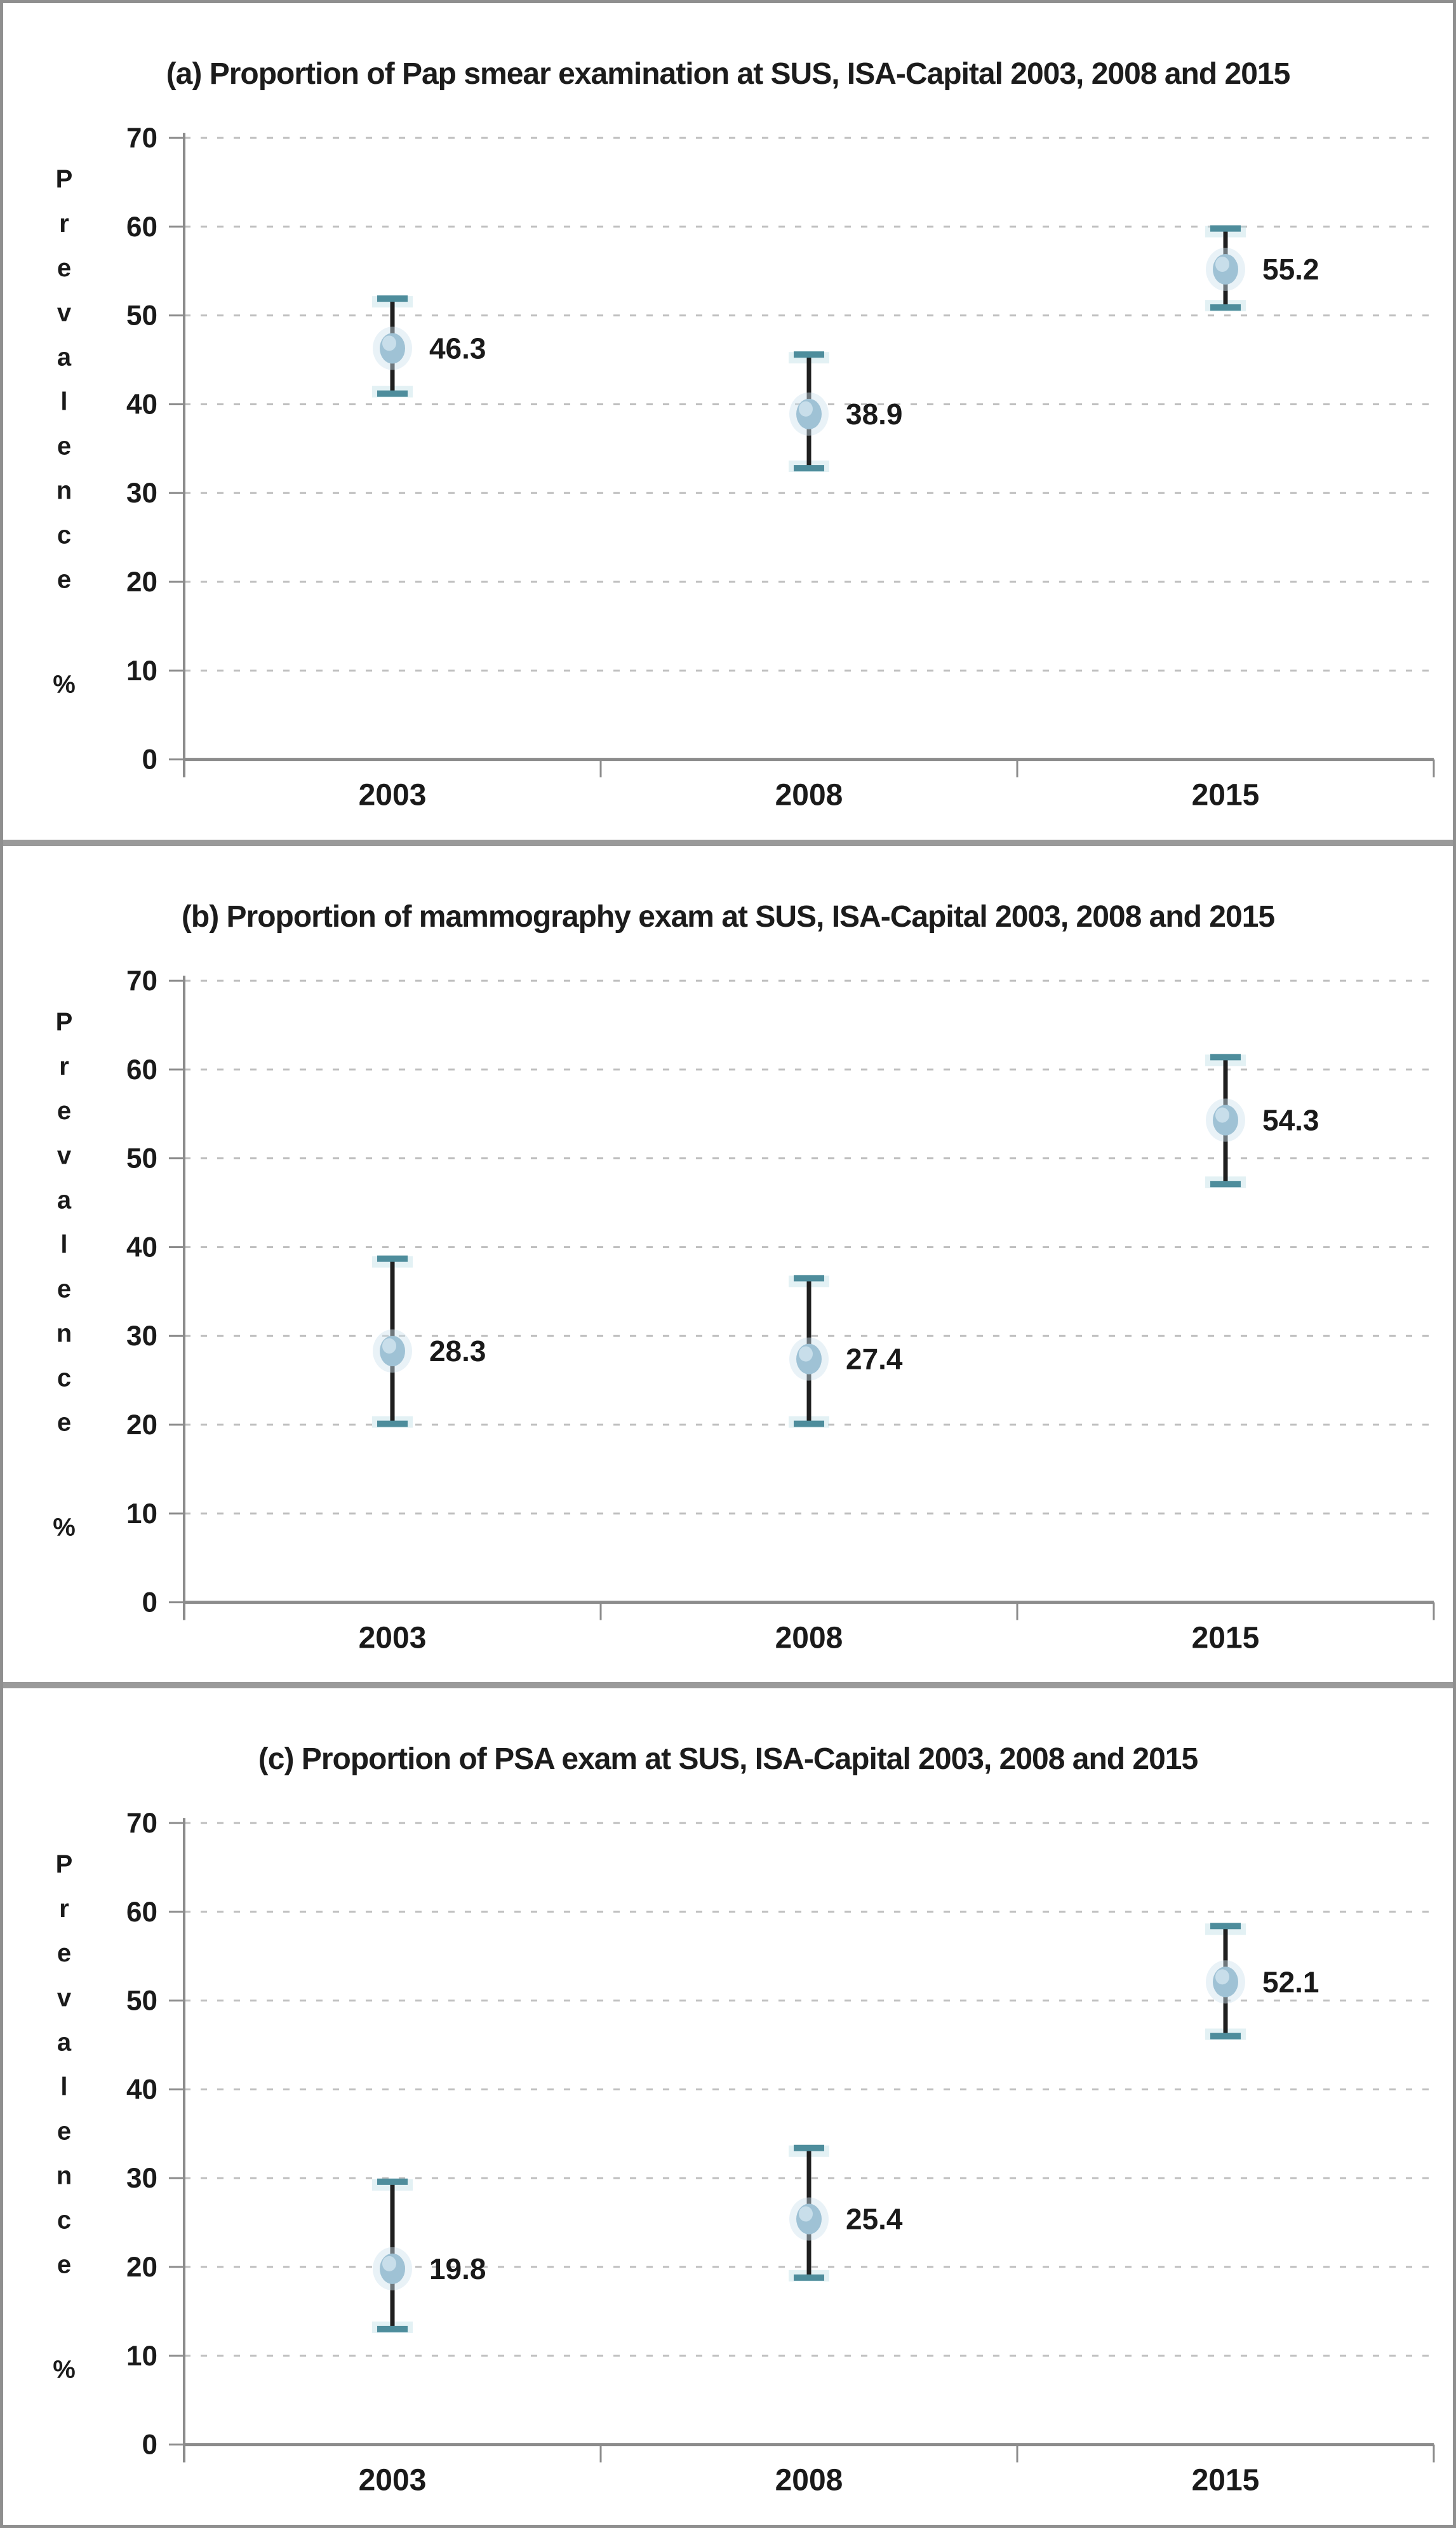 This screenshot has width=1456, height=2528. Describe the element at coordinates (458, 1351) in the screenshot. I see `value-label: 28.3` at that location.